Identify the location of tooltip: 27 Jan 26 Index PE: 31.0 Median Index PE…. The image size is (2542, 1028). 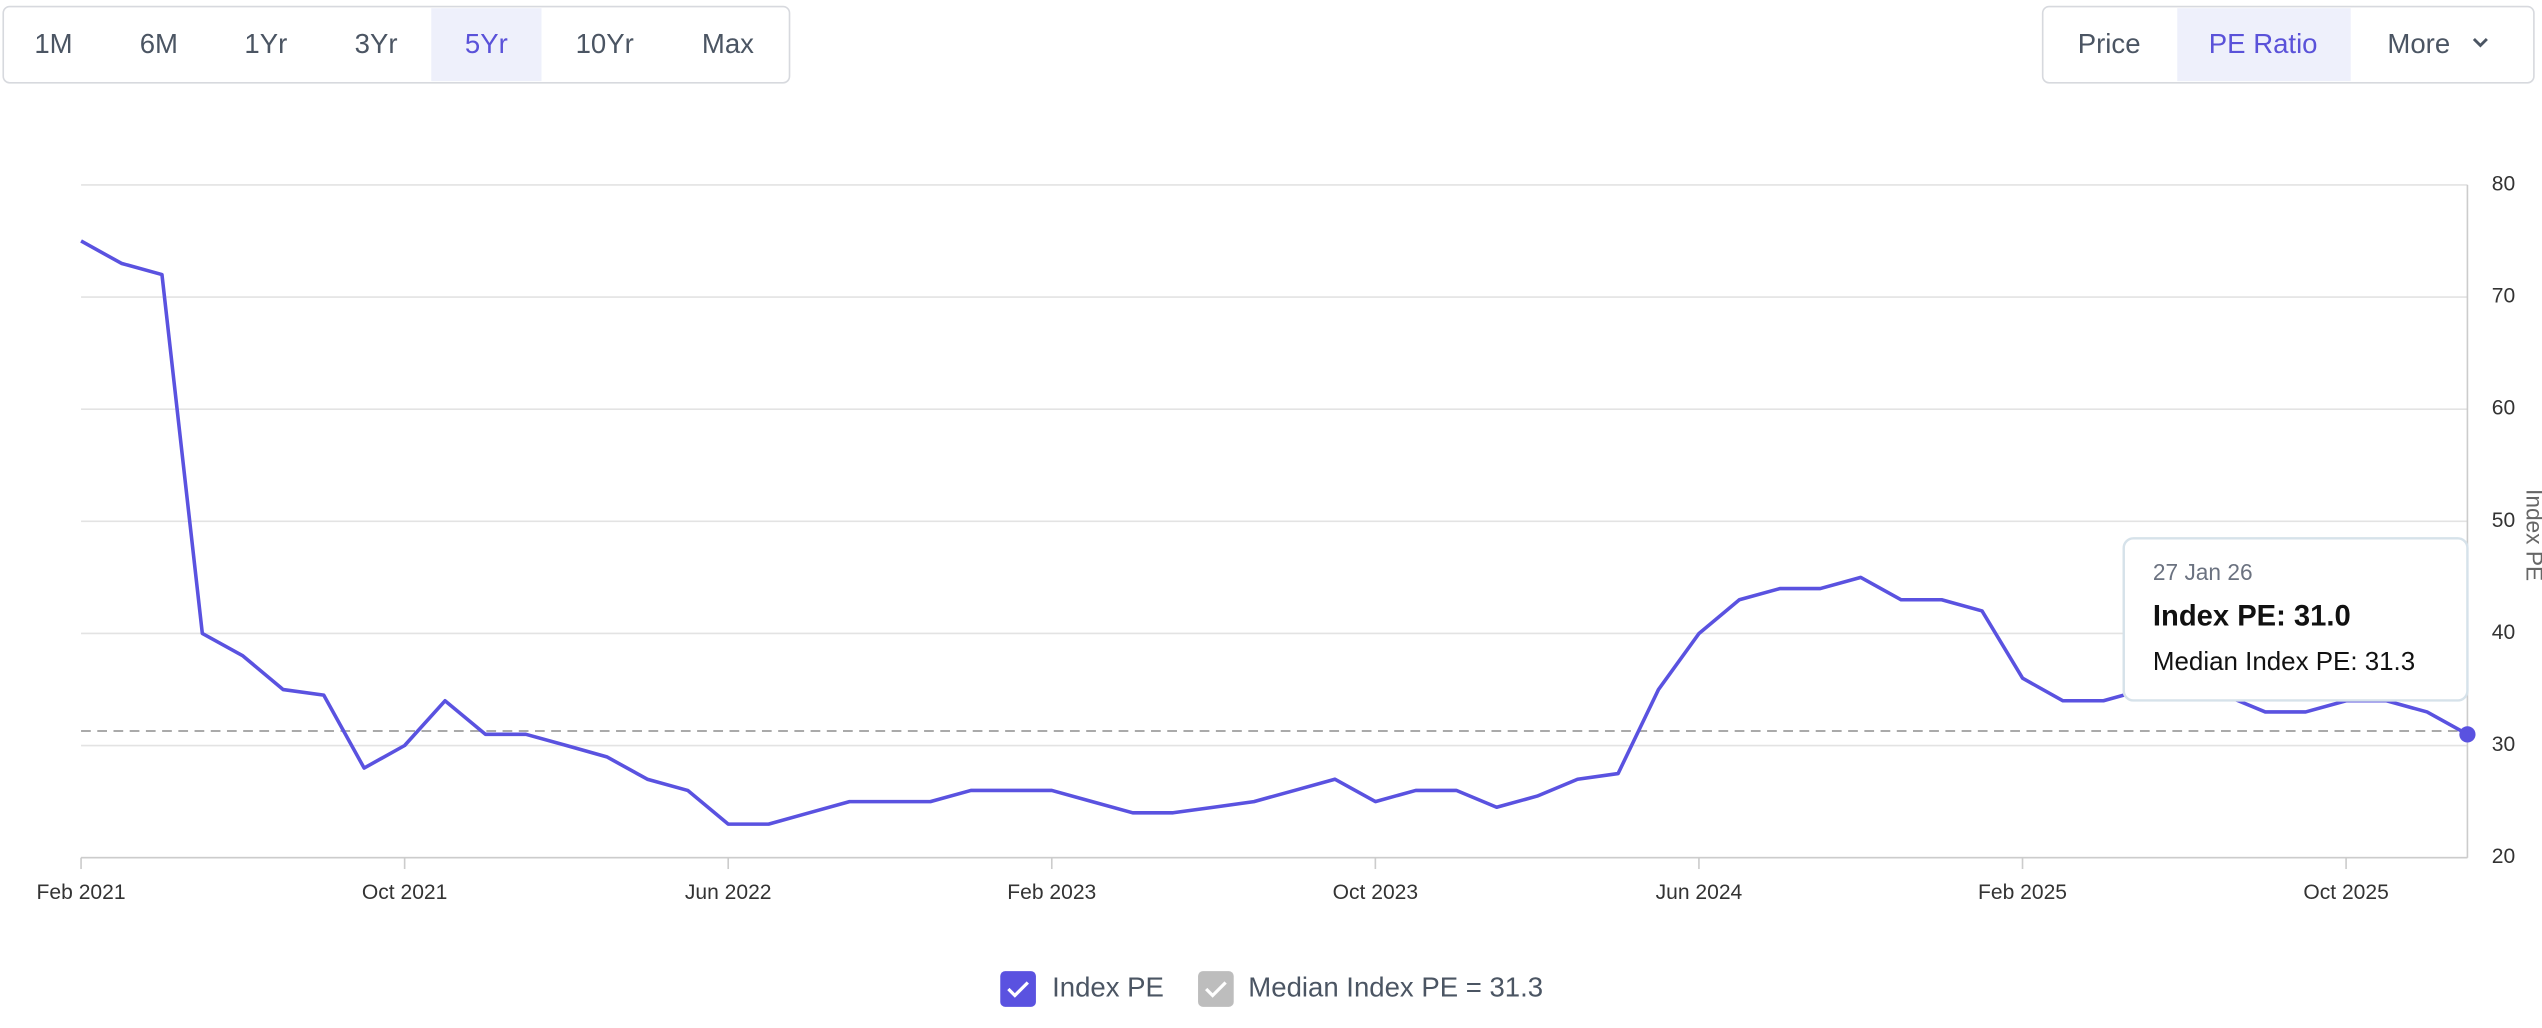
(2295, 619).